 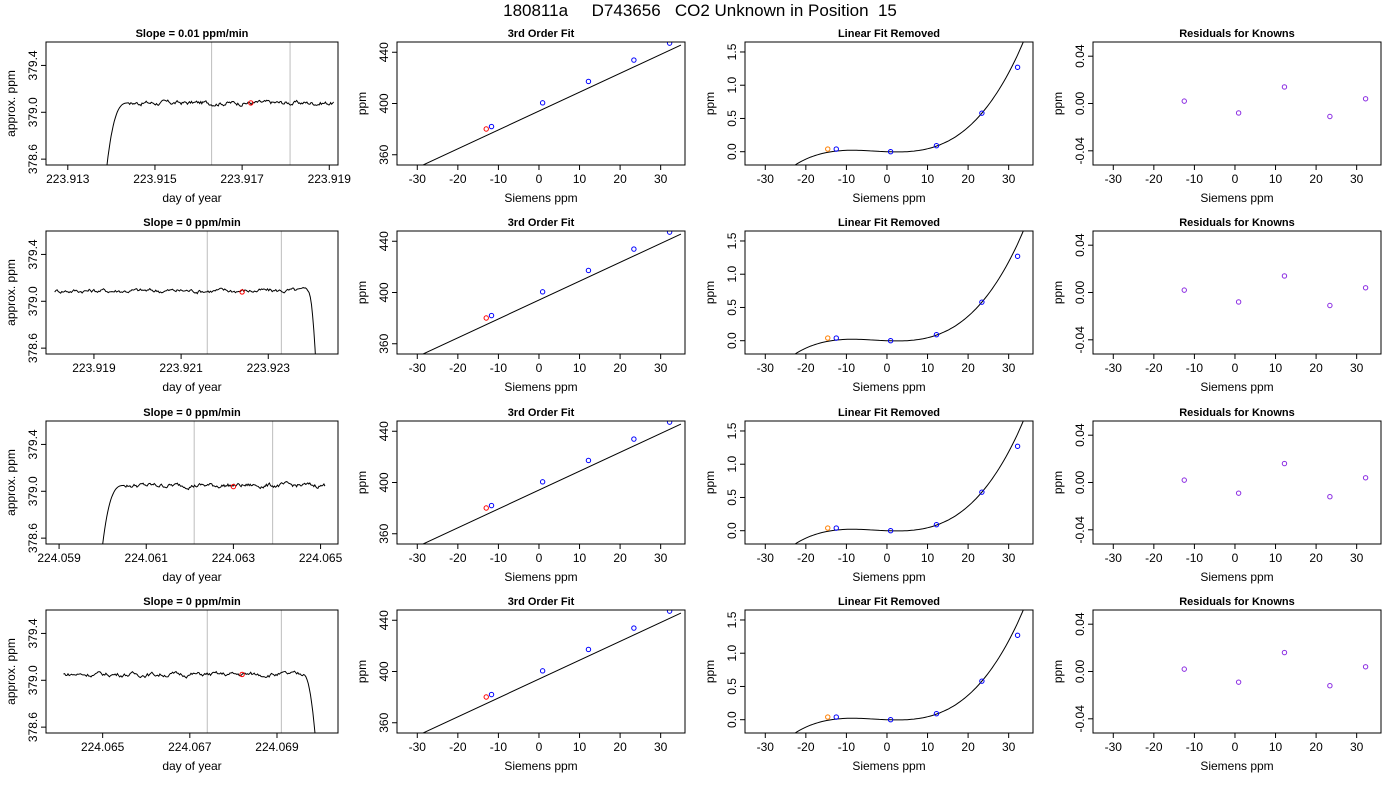 What do you see at coordinates (732, 497) in the screenshot?
I see `y-tick-label: 0.5` at bounding box center [732, 497].